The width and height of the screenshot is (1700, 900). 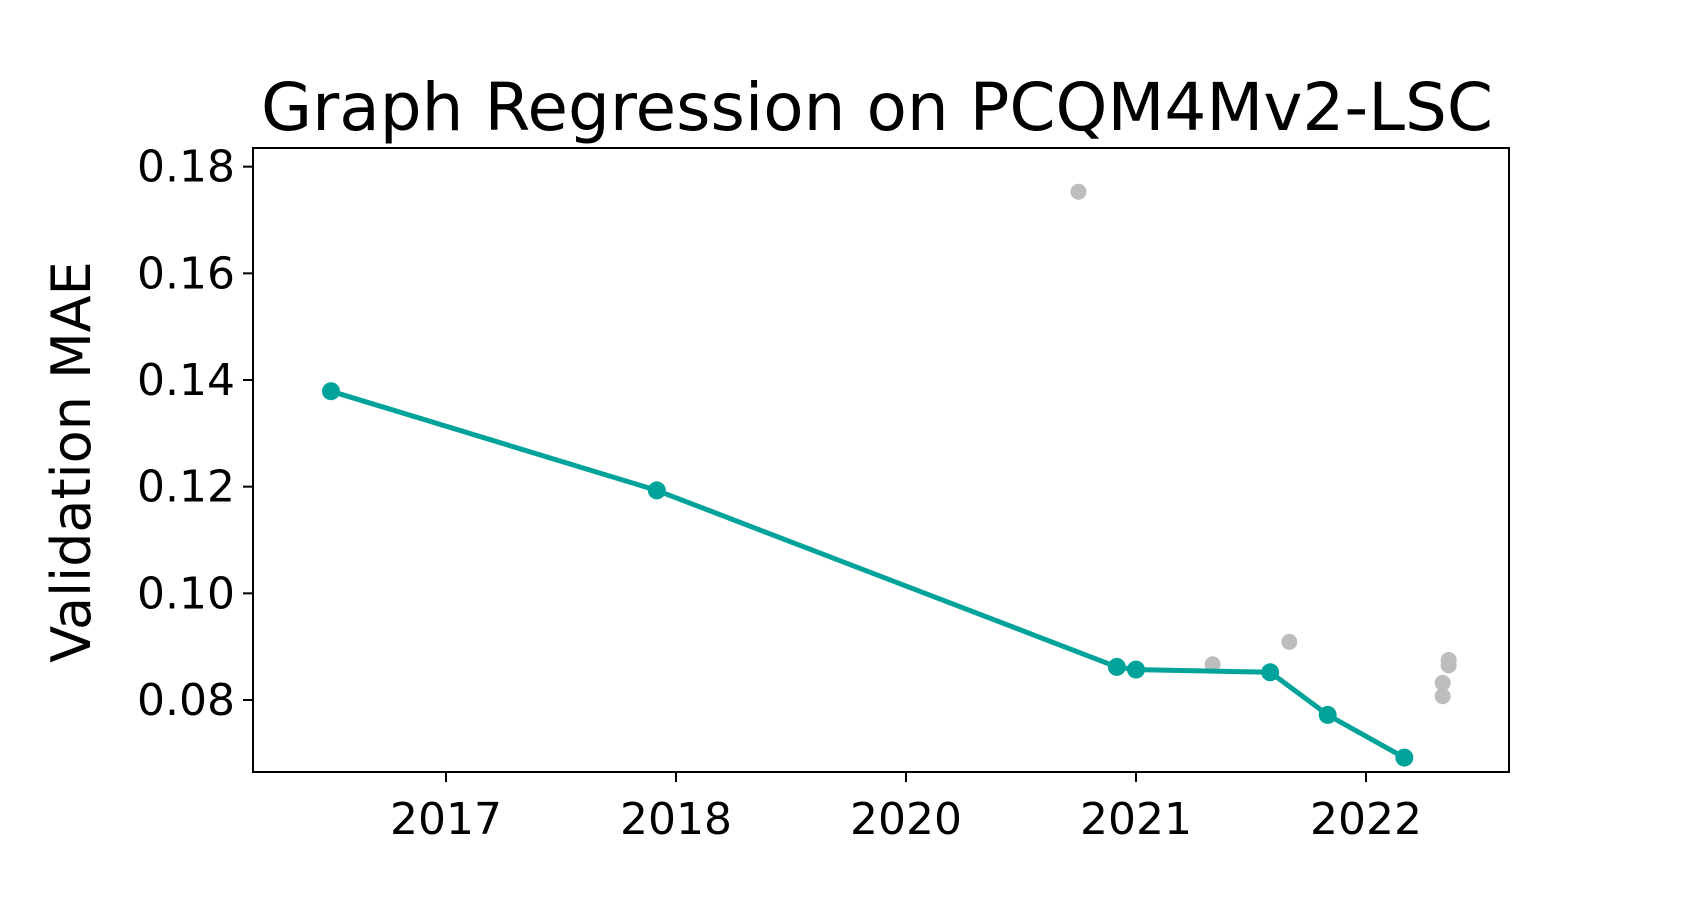 I want to click on x-tick-label: 2018, so click(x=676, y=819).